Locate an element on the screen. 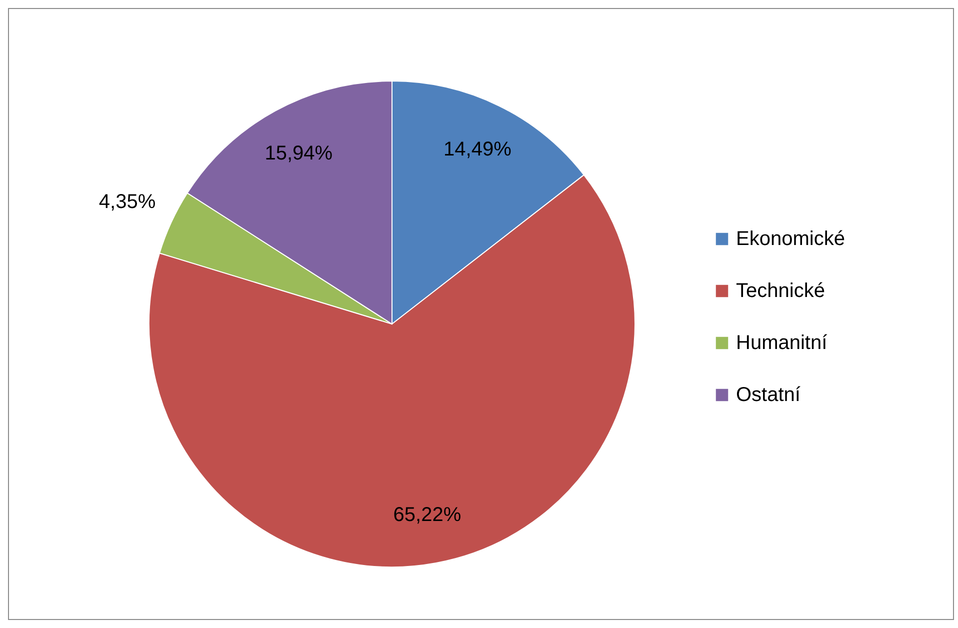 The width and height of the screenshot is (958, 628). legend-label: Ekonomické is located at coordinates (790, 239).